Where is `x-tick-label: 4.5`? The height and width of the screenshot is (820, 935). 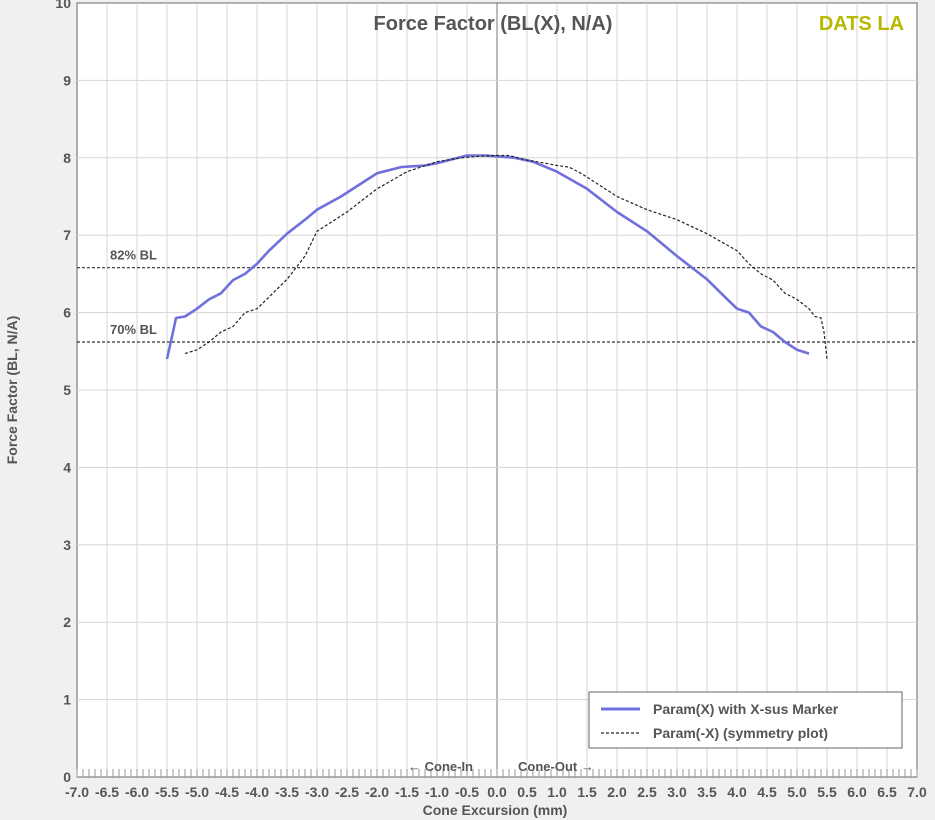 x-tick-label: 4.5 is located at coordinates (767, 792).